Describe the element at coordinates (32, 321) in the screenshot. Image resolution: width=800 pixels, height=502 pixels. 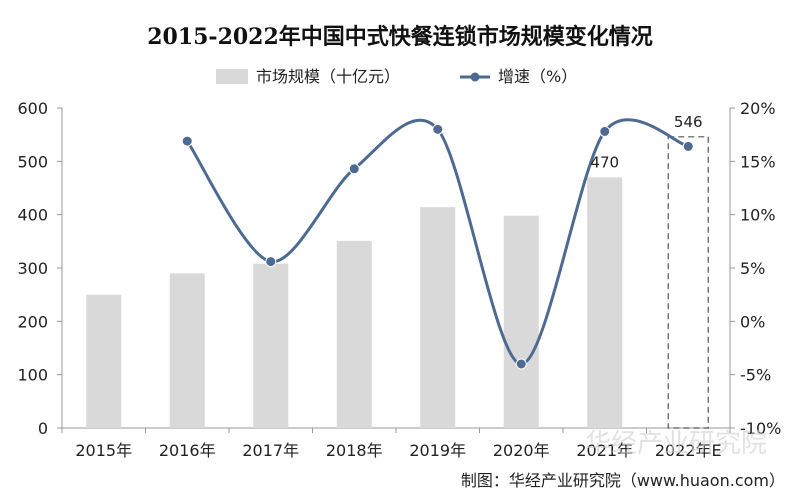
I see `y-left-tick-label: 200` at that location.